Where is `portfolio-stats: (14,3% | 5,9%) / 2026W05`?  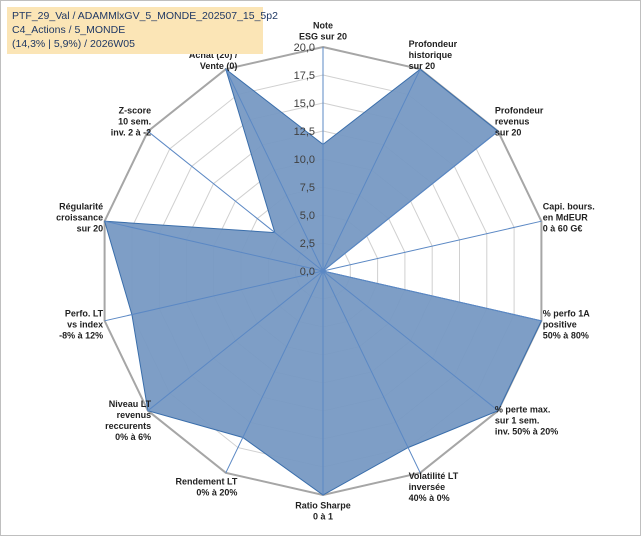
portfolio-stats: (14,3% | 5,9%) / 2026W05 is located at coordinates (73, 44).